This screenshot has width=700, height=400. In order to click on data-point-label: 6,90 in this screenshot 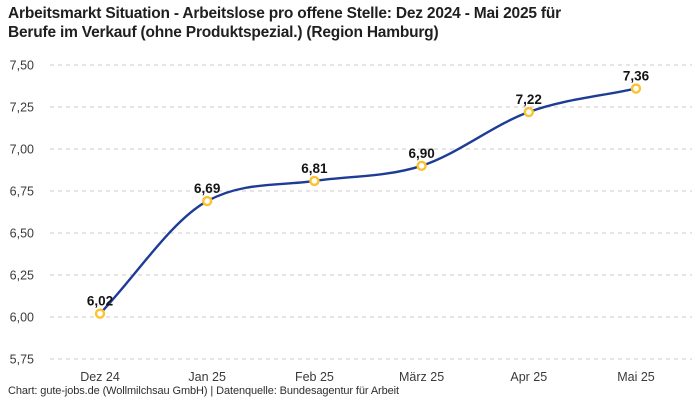, I will do `click(421, 153)`.